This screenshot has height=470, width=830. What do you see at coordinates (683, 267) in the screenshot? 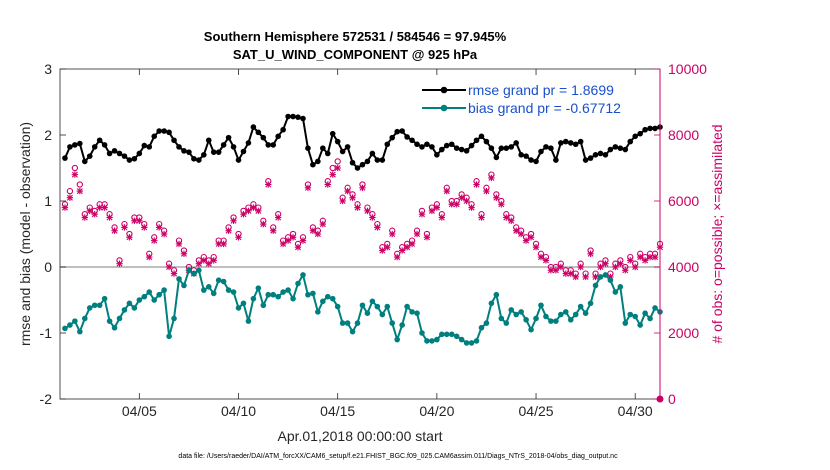
I see `y-right-tick-label: 4000` at bounding box center [683, 267].